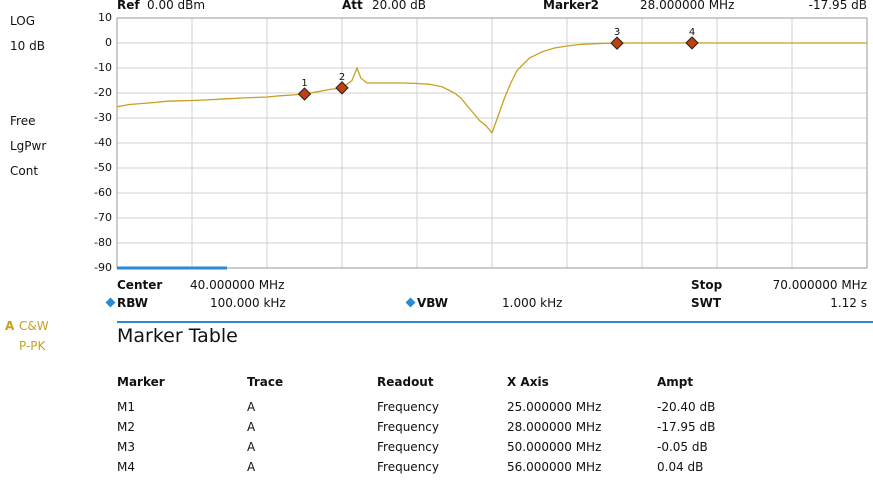 The width and height of the screenshot is (873, 486). What do you see at coordinates (27, 46) in the screenshot?
I see `scale-per-div: 10 dB` at bounding box center [27, 46].